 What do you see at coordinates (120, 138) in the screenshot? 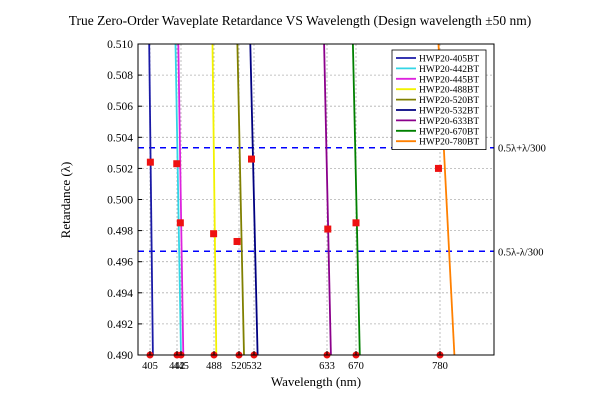
I see `y-tick-label: 0.504` at bounding box center [120, 138].